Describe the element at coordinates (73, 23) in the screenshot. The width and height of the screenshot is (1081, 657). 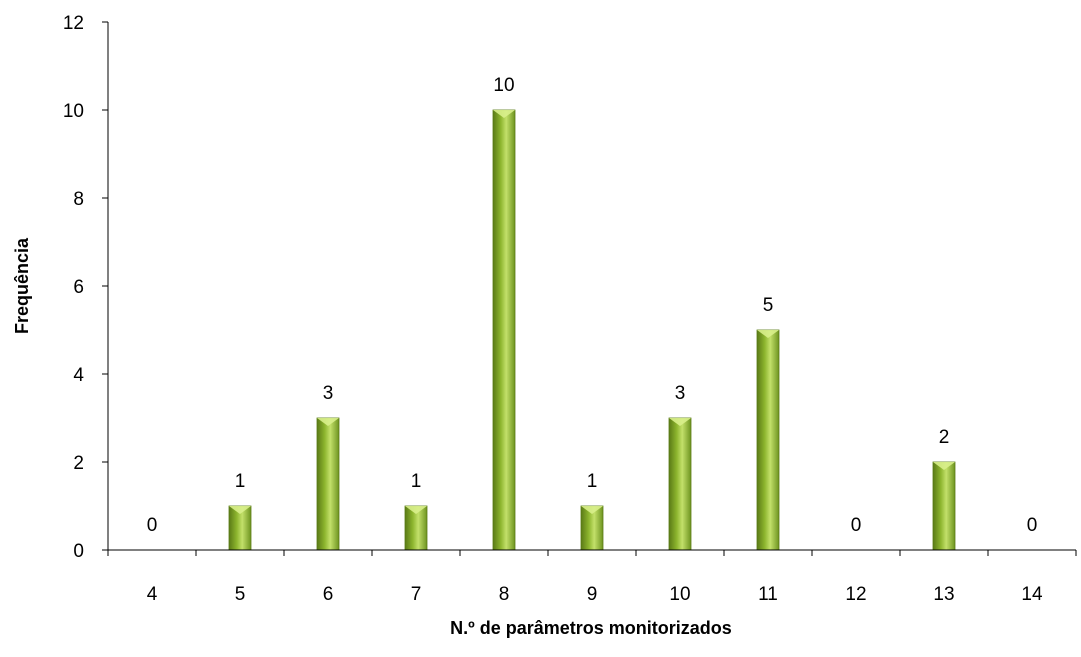
I see `y-tick-label: 12` at that location.